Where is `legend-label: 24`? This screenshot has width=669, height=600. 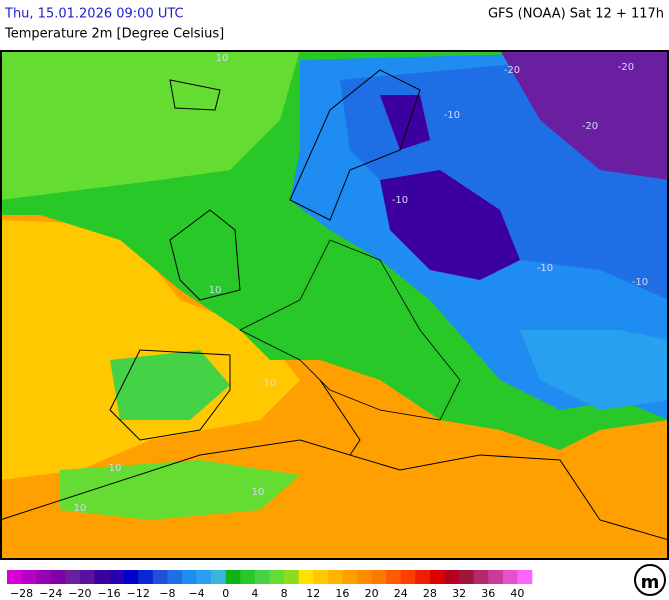 legend-label: 24 is located at coordinates (401, 593).